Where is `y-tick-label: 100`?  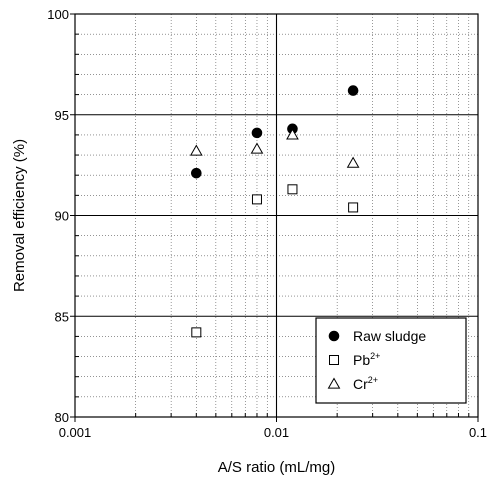
y-tick-label: 100 is located at coordinates (58, 14).